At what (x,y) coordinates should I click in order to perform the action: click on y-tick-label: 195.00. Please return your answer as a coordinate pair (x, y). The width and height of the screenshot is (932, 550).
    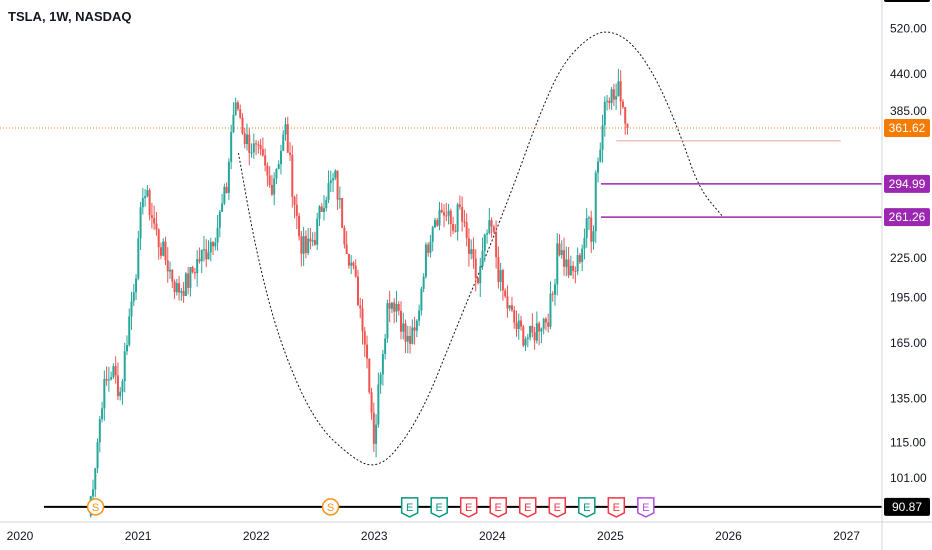
    Looking at the image, I should click on (908, 297).